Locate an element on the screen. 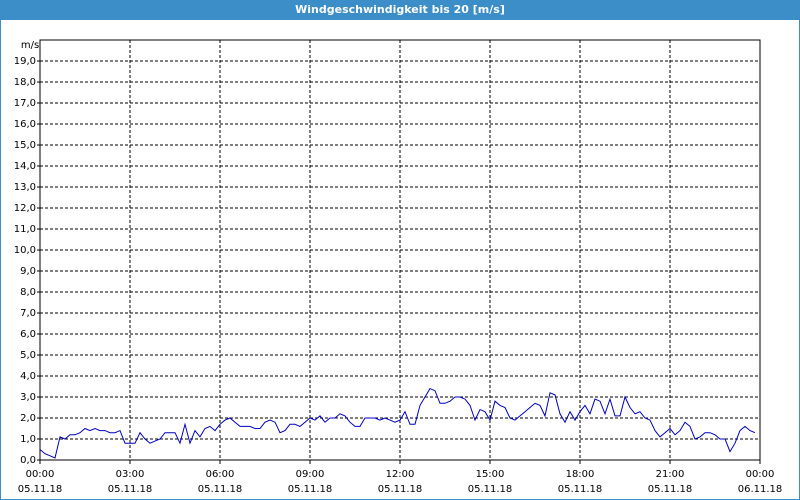 The width and height of the screenshot is (800, 500). y-tick-label: 12,0 is located at coordinates (25, 208).